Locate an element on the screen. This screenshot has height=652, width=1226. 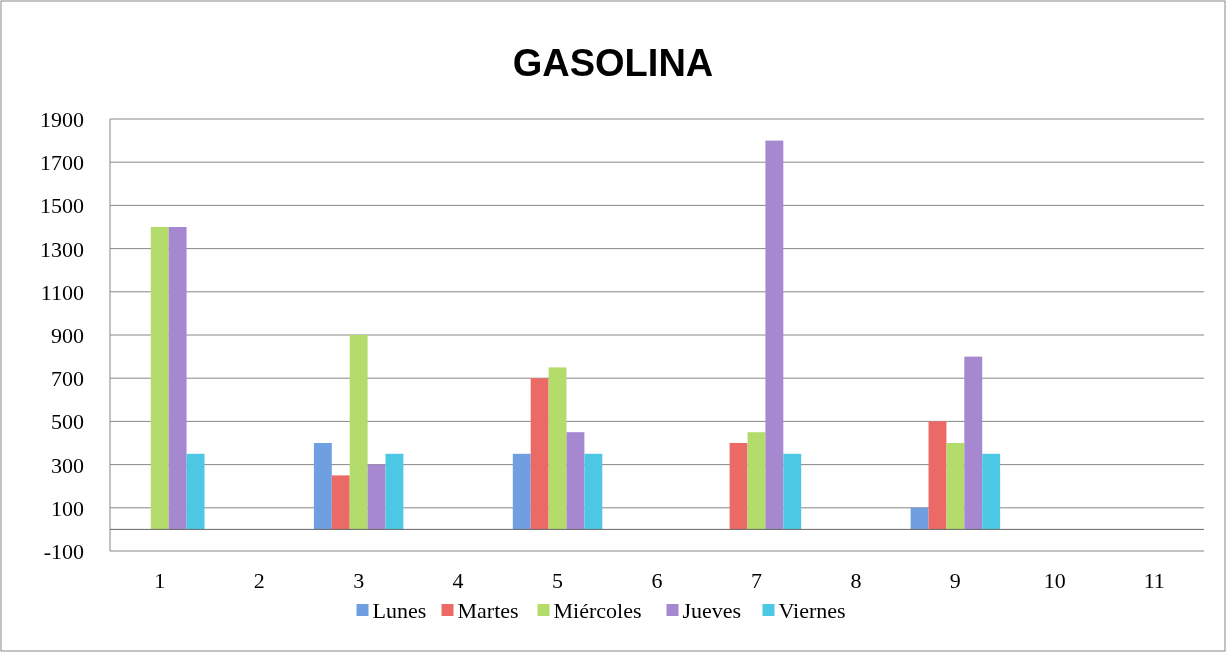
x-tick-label: 2 is located at coordinates (259, 580).